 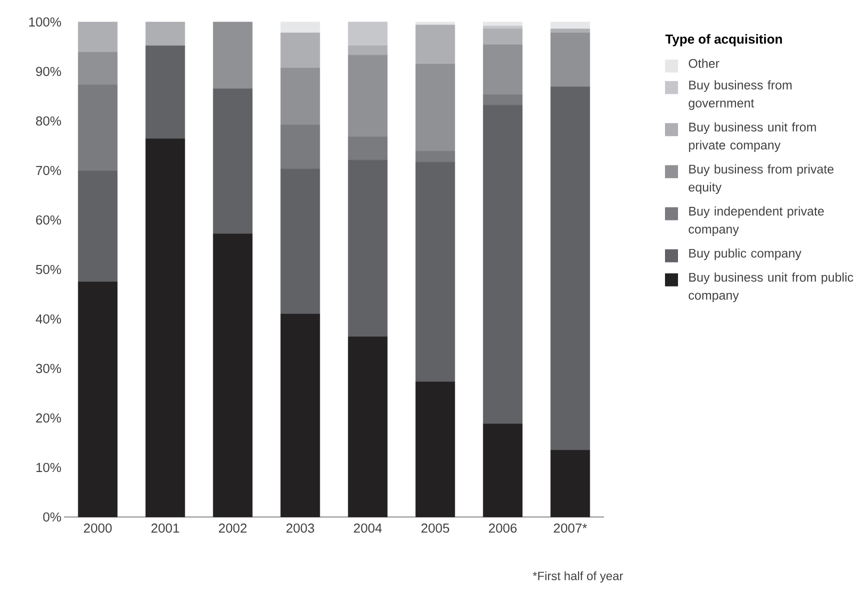 I want to click on legend-label: Buy public company, so click(x=745, y=254).